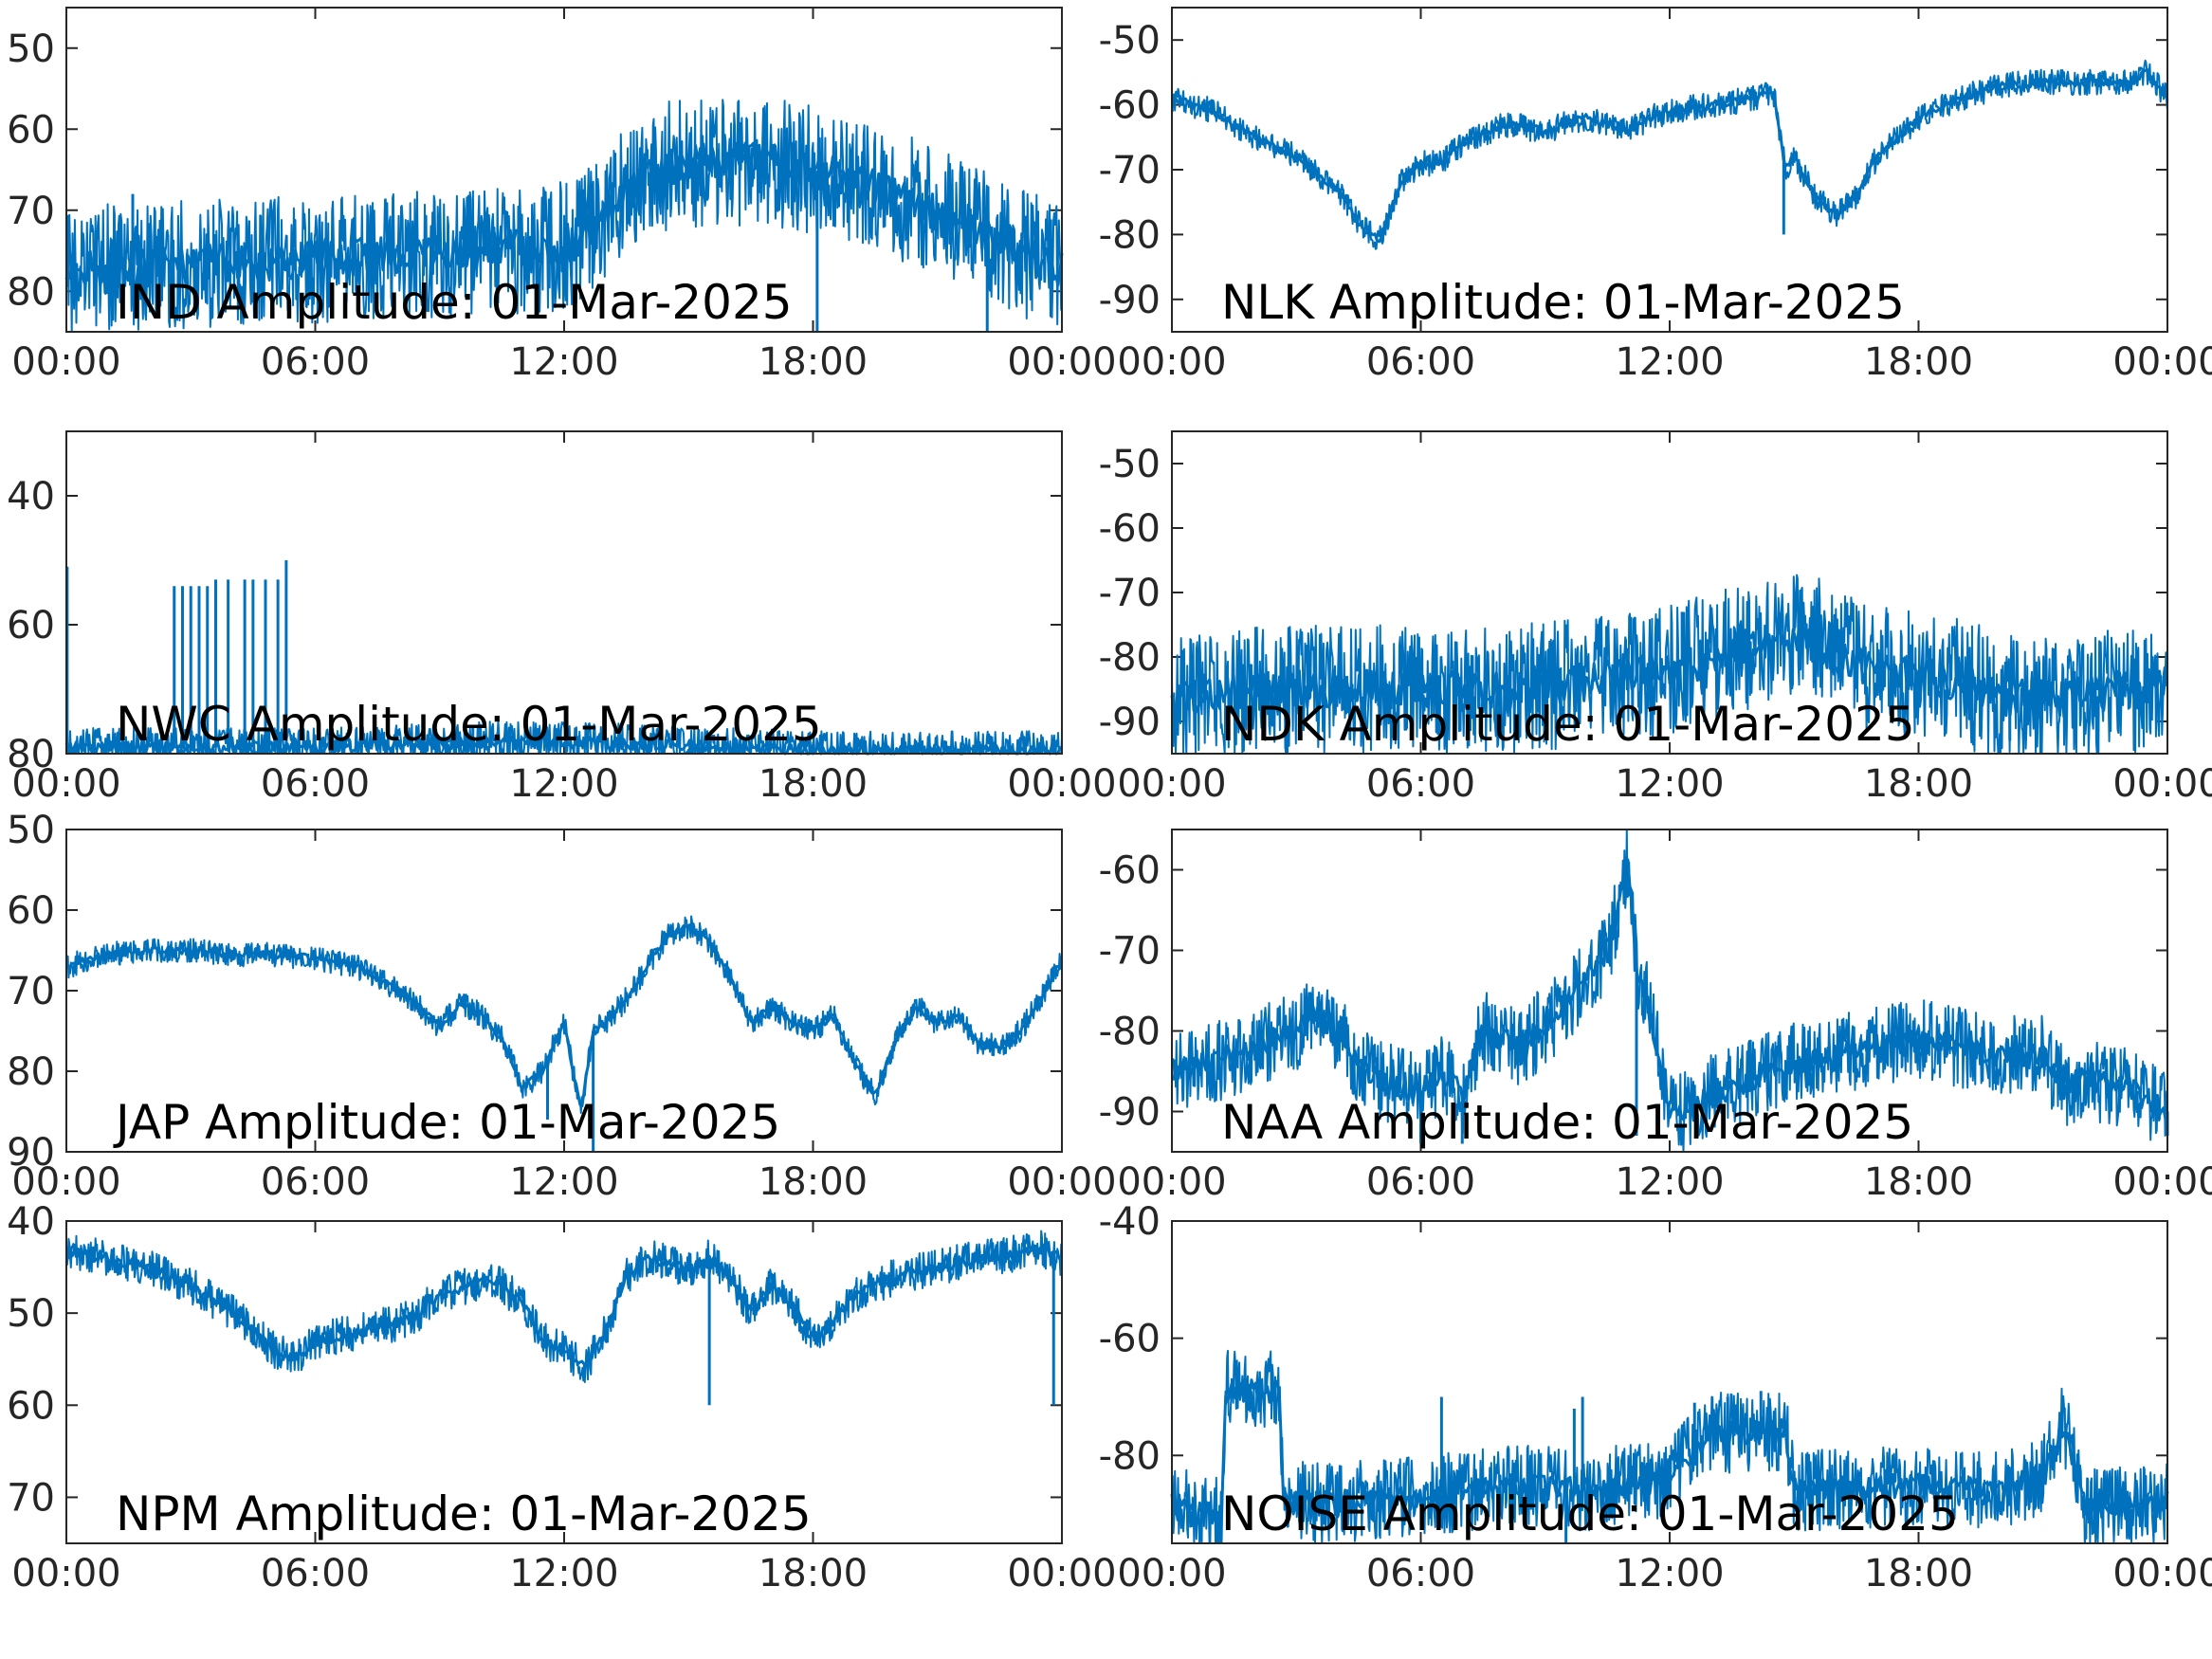 Image resolution: width=2212 pixels, height=1659 pixels. I want to click on nlk-yticklabels: -50 -60 -70 -80 -90, so click(1130, 170).